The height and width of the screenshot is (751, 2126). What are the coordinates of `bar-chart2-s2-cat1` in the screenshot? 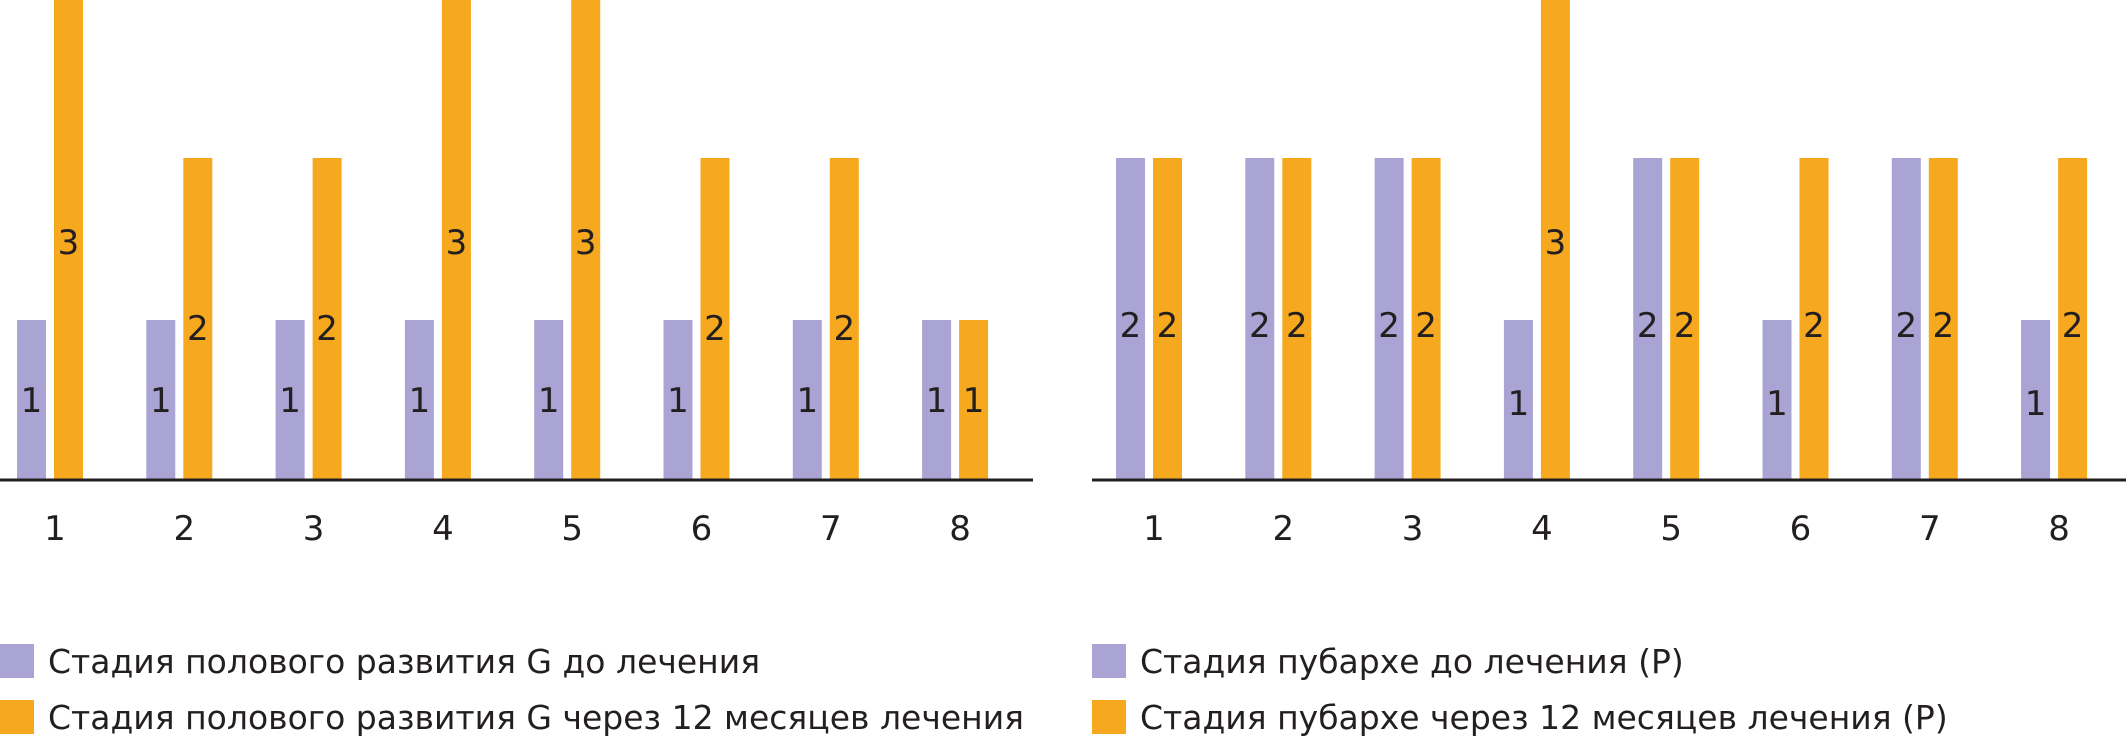 It's located at (1167, 319).